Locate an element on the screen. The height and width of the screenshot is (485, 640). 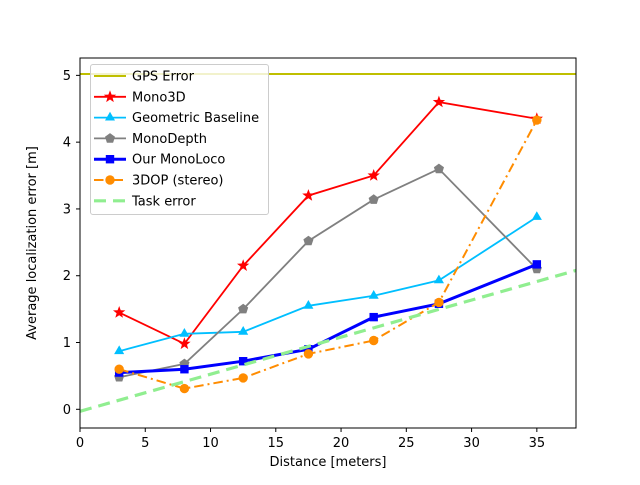
legend-label: Task error is located at coordinates (163, 201).